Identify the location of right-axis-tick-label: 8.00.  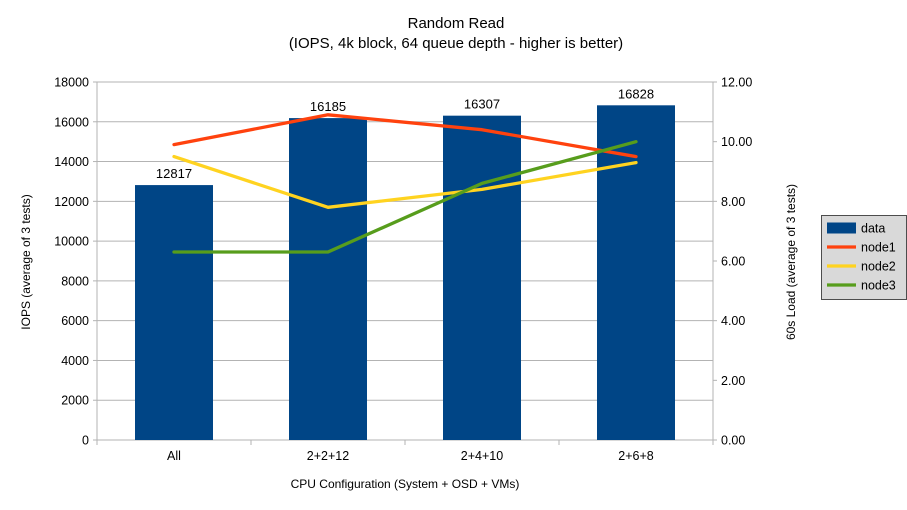
(733, 202).